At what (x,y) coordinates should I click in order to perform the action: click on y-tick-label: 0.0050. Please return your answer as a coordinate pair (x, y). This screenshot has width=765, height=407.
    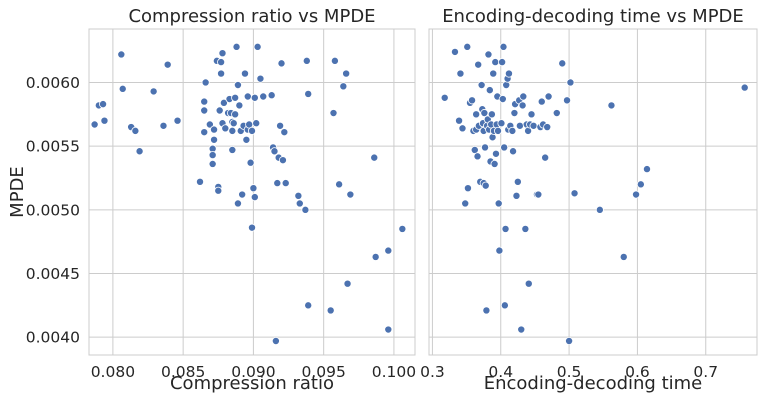
    Looking at the image, I should click on (53, 210).